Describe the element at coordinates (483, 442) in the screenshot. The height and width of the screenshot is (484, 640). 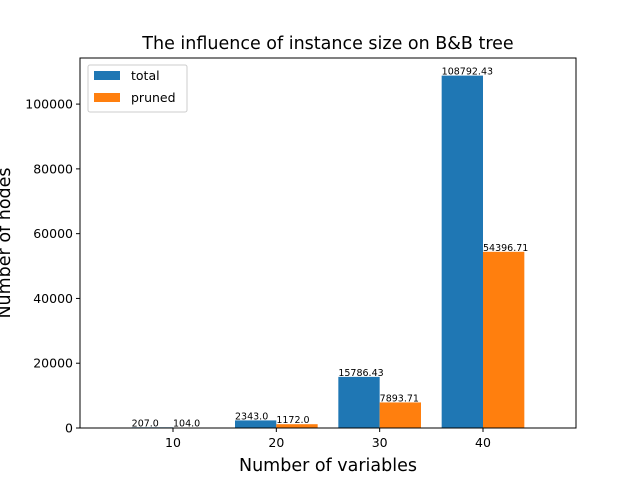
I see `x-tick-label-40: 40` at that location.